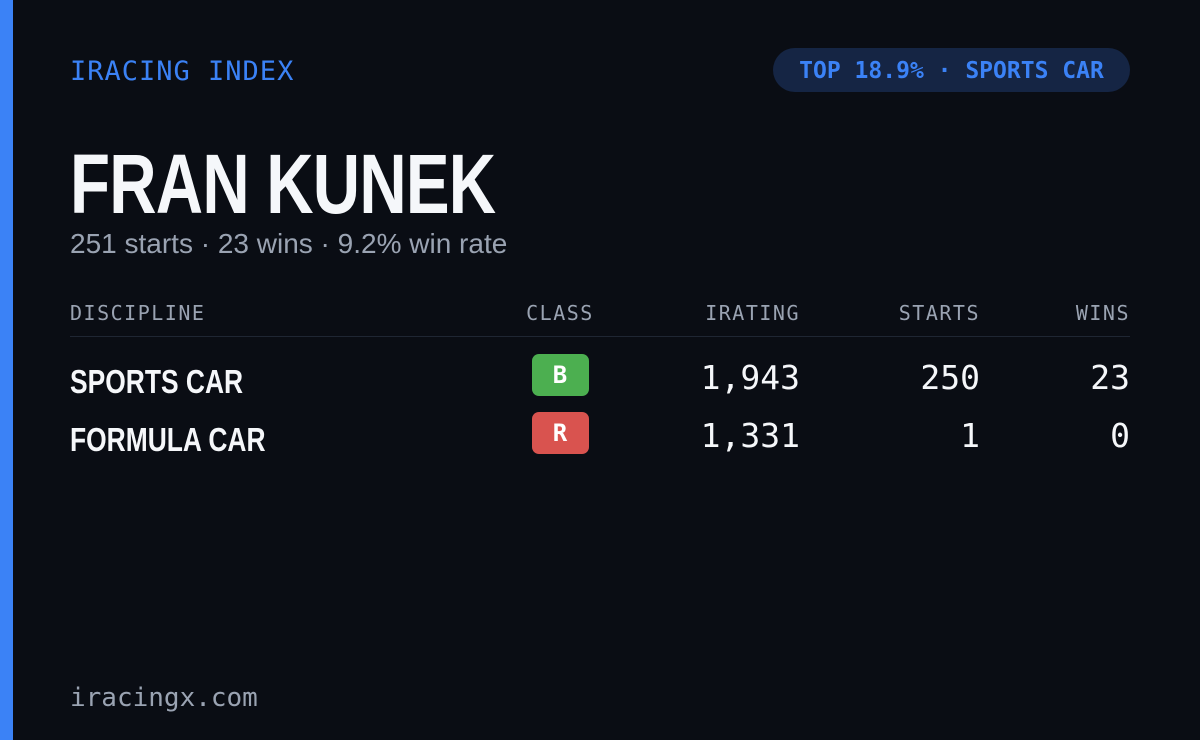  Describe the element at coordinates (560, 433) in the screenshot. I see `class-badge: R` at that location.